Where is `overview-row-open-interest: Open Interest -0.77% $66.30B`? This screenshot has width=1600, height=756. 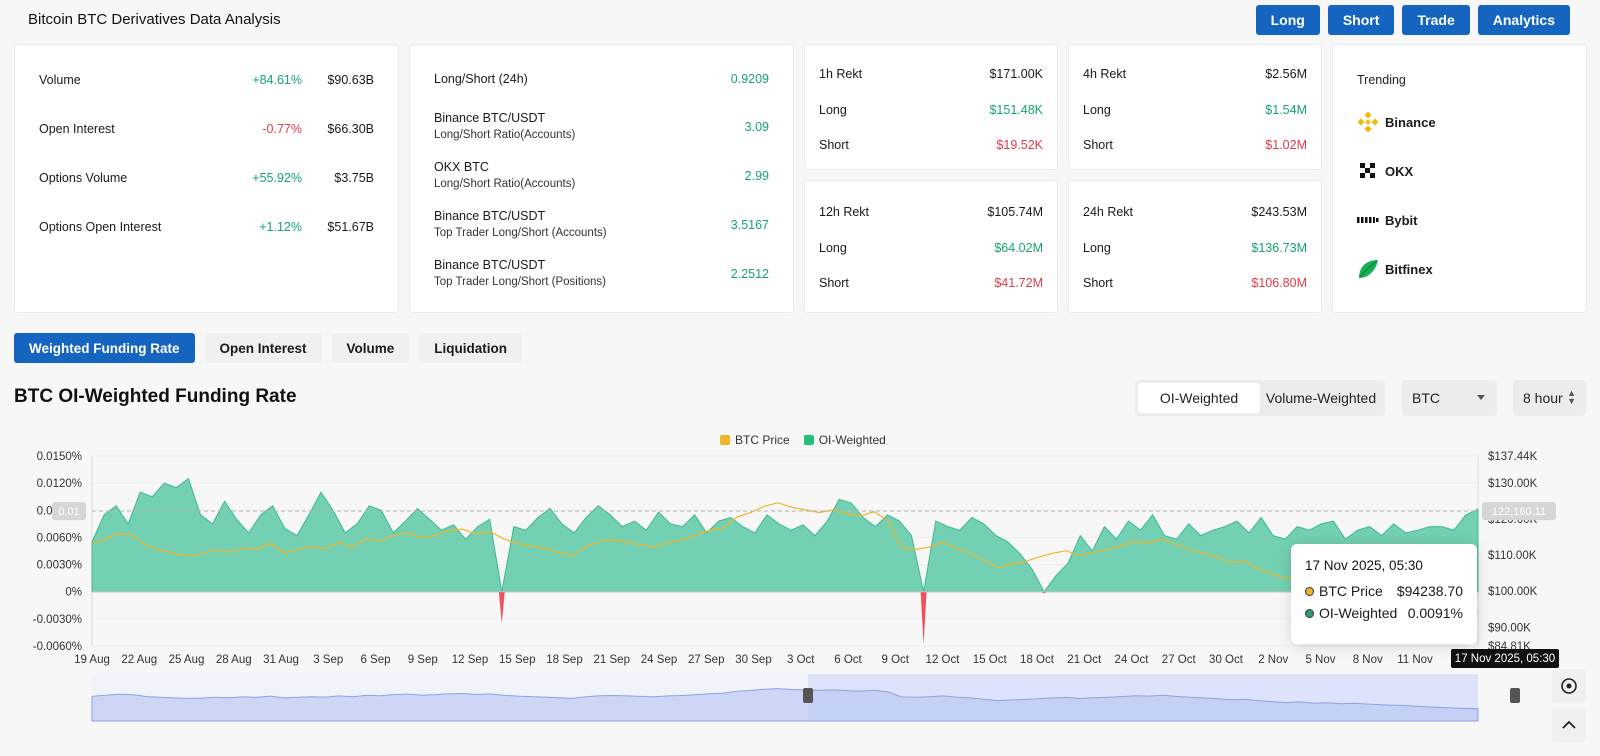 overview-row-open-interest: Open Interest -0.77% $66.30B is located at coordinates (206, 129).